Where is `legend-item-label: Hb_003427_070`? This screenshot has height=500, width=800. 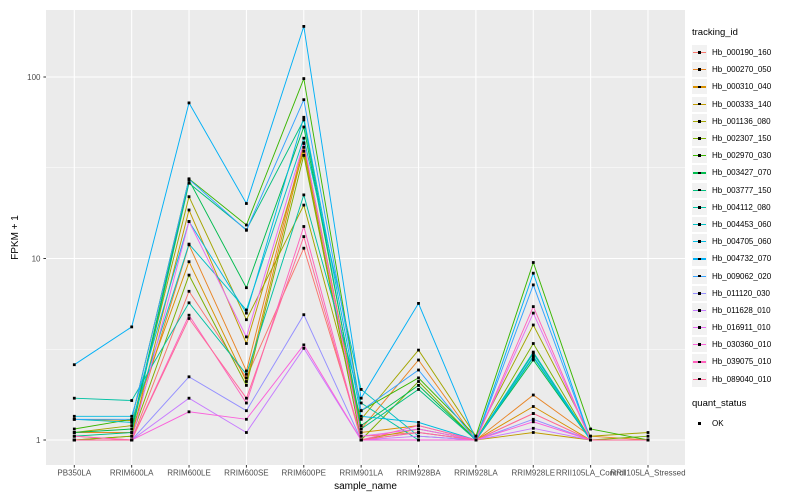
legend-item-label: Hb_003427_070 is located at coordinates (742, 173).